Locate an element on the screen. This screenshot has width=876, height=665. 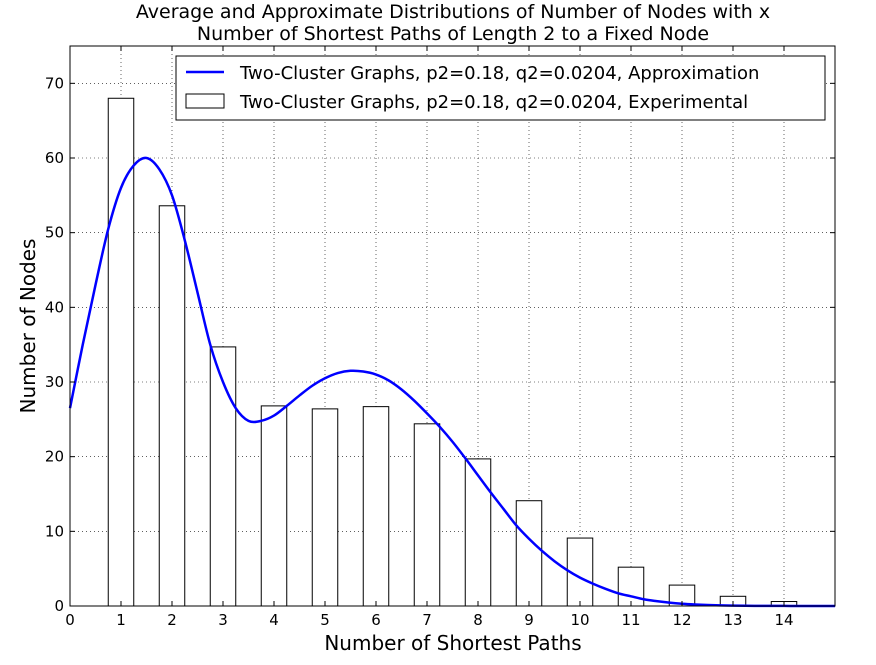
y-axis-label: Number of Nodes is located at coordinates (28, 326).